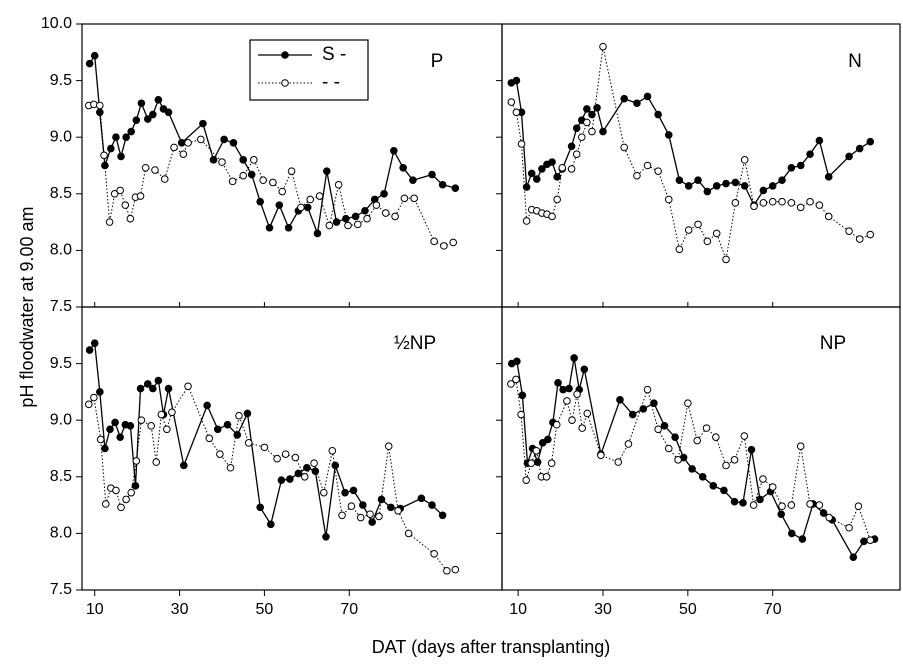  Describe the element at coordinates (491, 647) in the screenshot. I see `x-axis-title: DAT (days after transplanting)` at that location.